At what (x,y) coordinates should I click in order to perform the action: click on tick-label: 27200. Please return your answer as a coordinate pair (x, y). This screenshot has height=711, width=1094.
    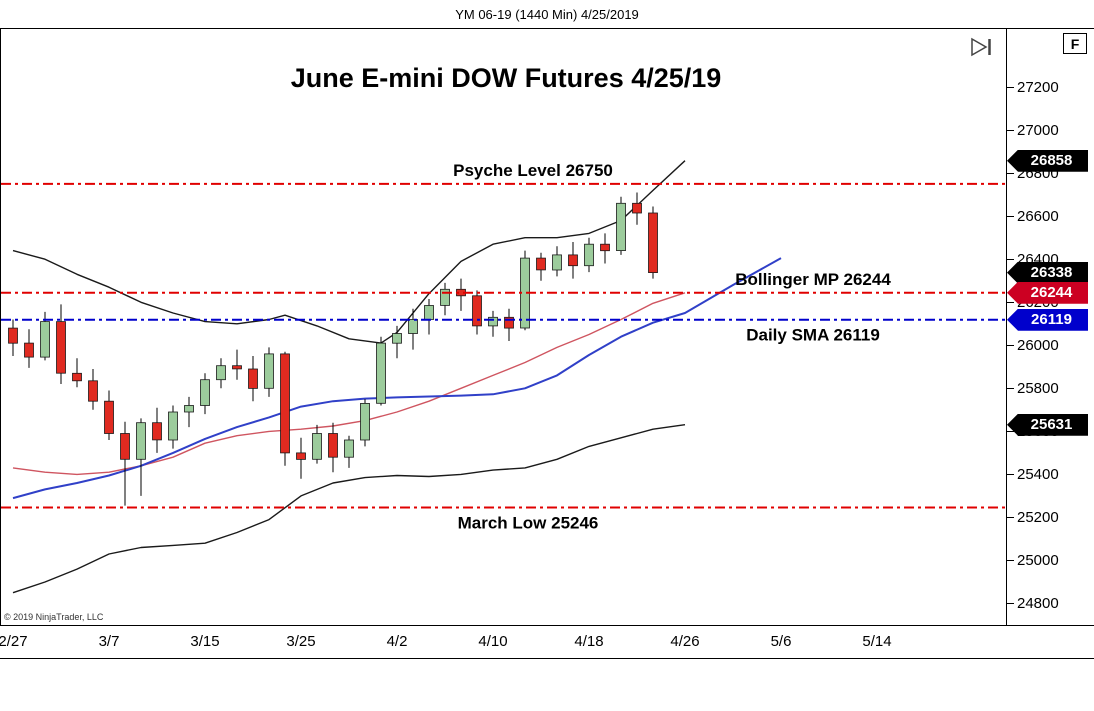
    Looking at the image, I should click on (1038, 87).